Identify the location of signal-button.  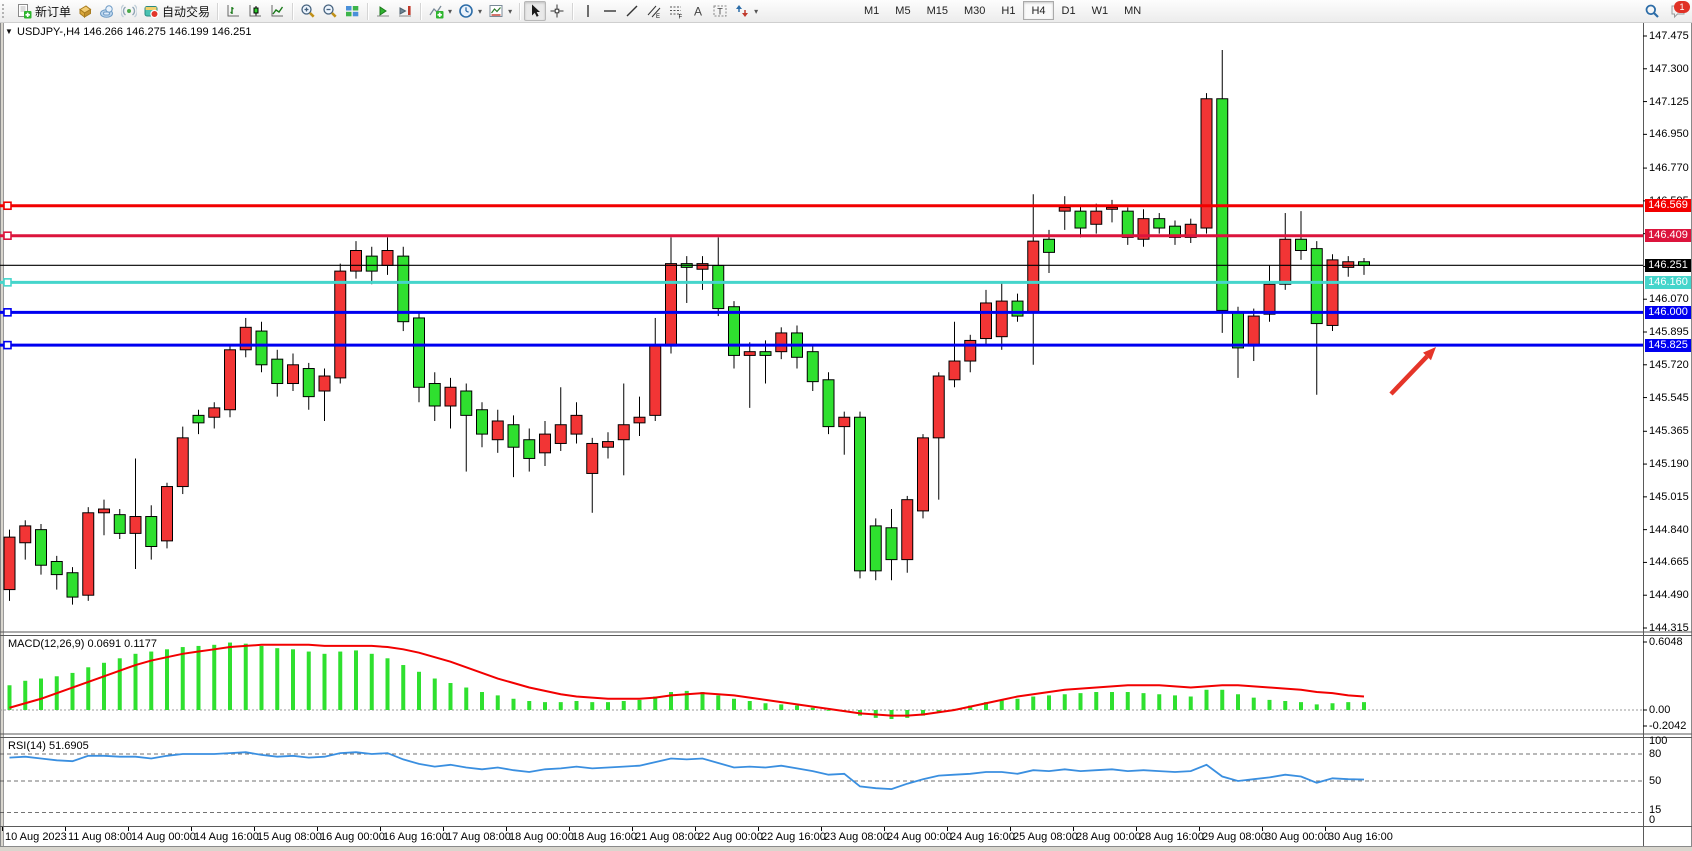
(129, 11).